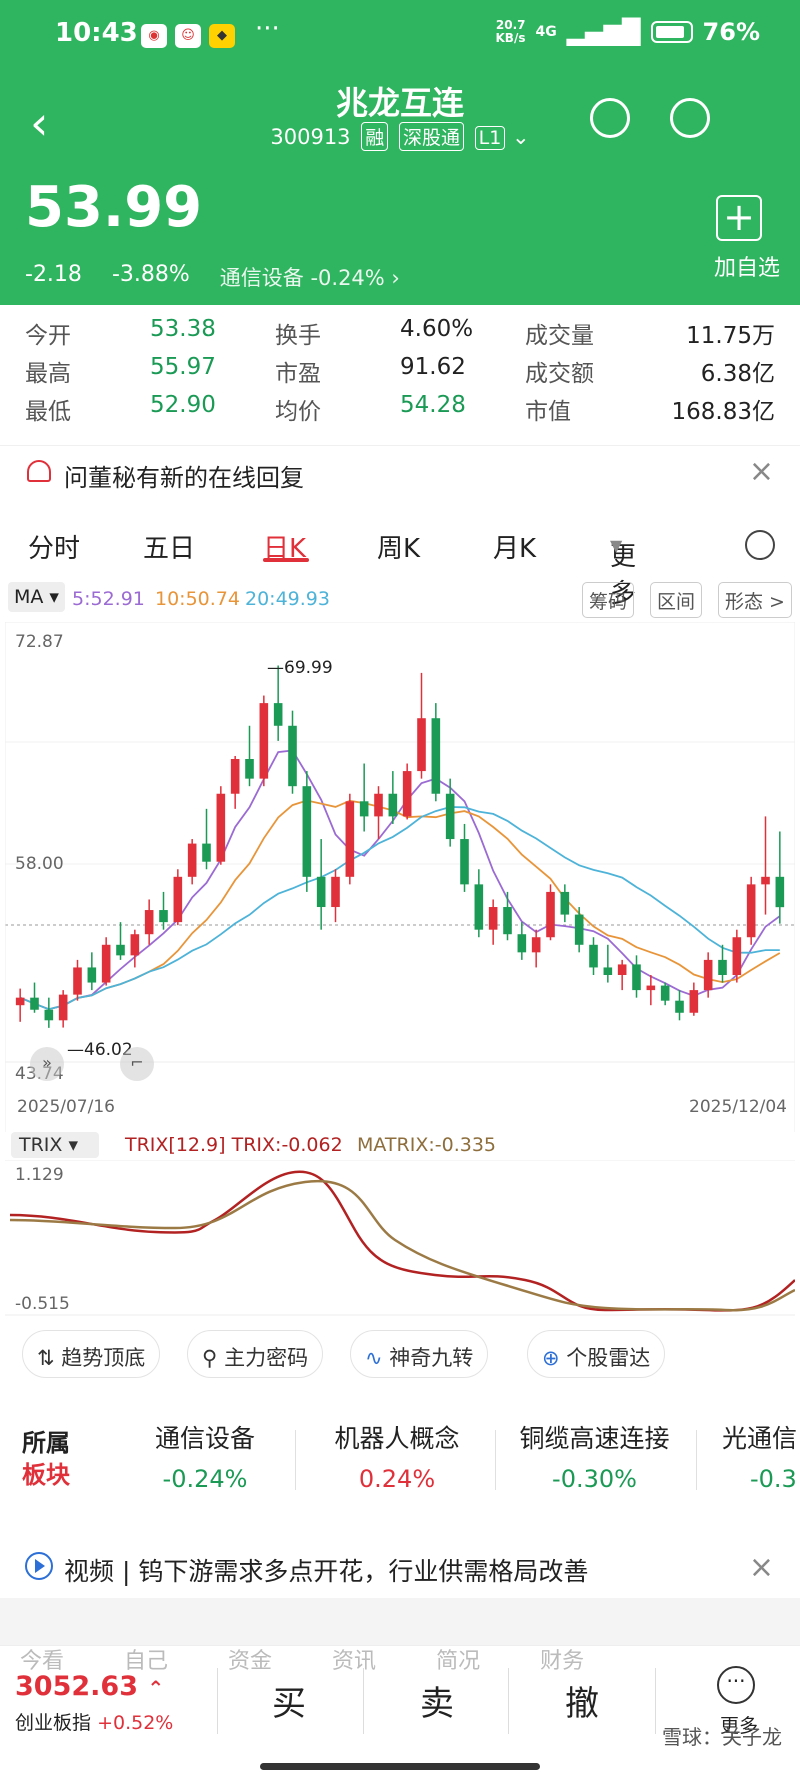 This screenshot has width=800, height=1778. Describe the element at coordinates (100, 1050) in the screenshot. I see `low-price-label: —46.02` at that location.